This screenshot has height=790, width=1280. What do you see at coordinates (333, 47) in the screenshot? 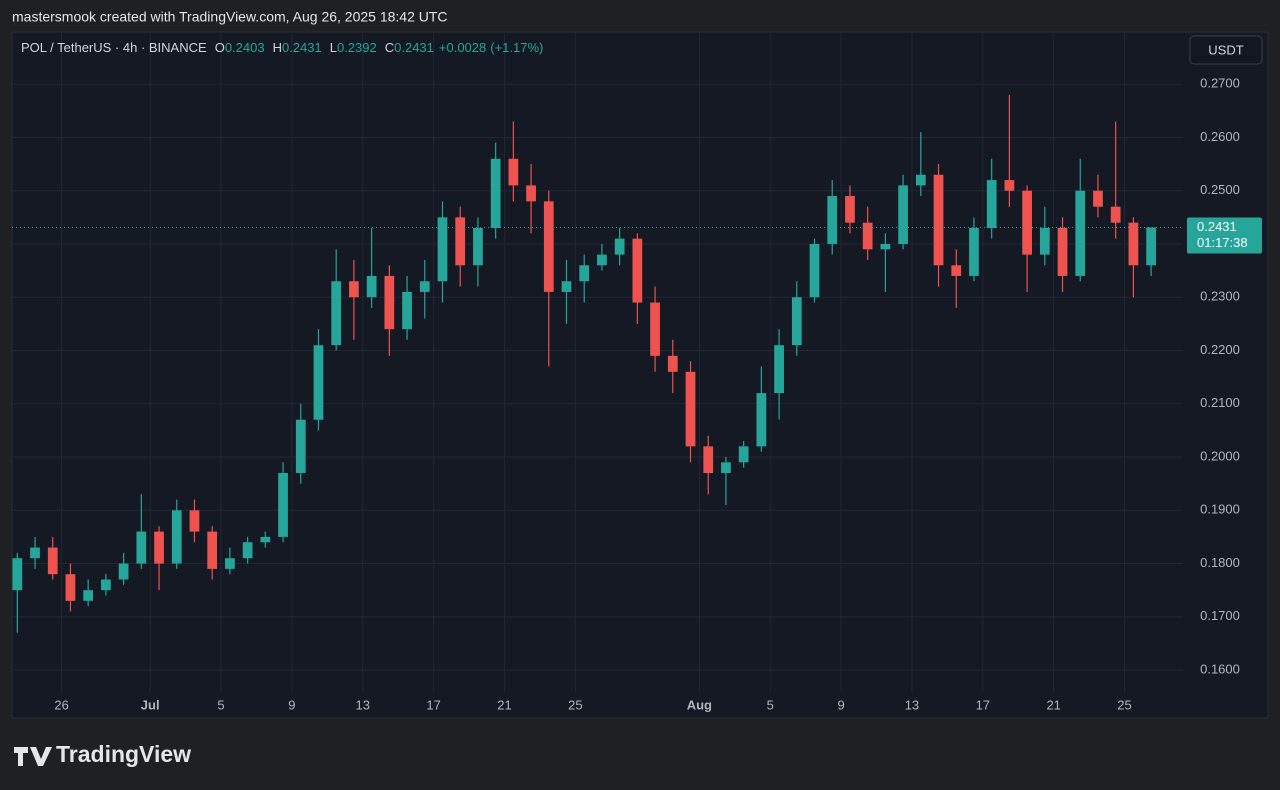
I see `legend-l-label: L` at bounding box center [333, 47].